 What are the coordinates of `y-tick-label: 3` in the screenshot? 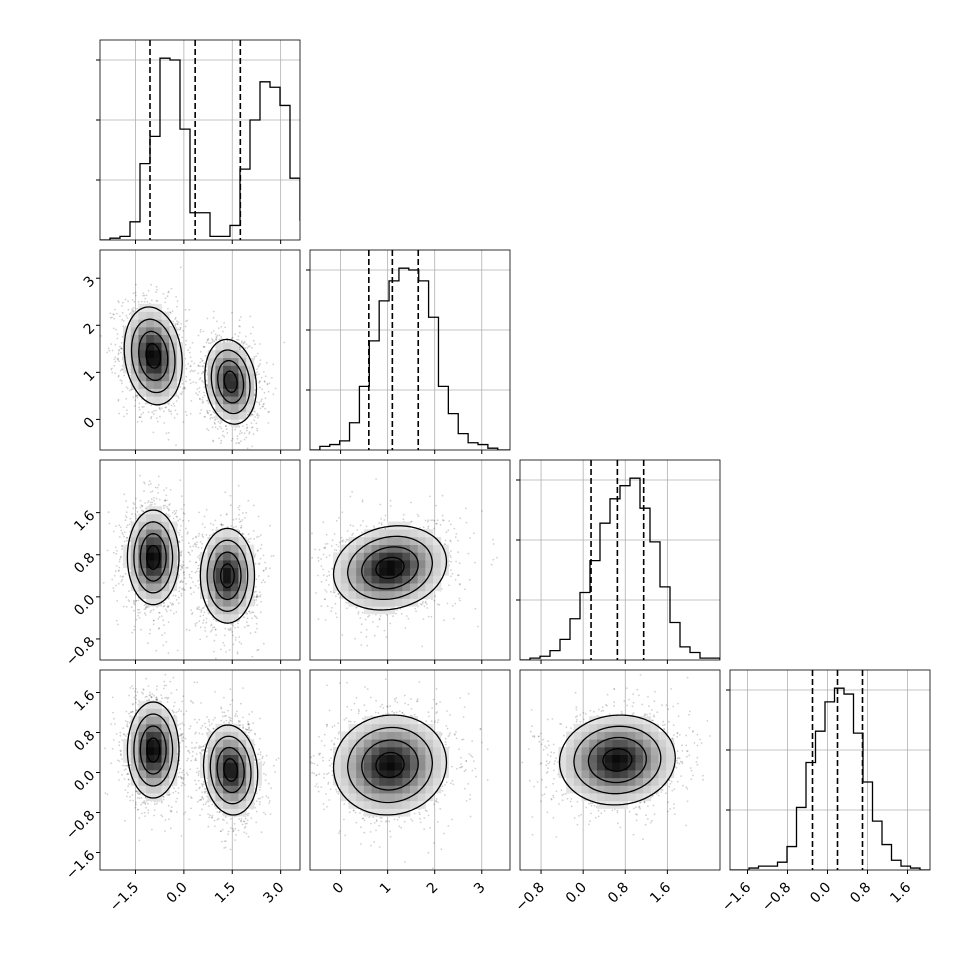 It's located at (90, 282).